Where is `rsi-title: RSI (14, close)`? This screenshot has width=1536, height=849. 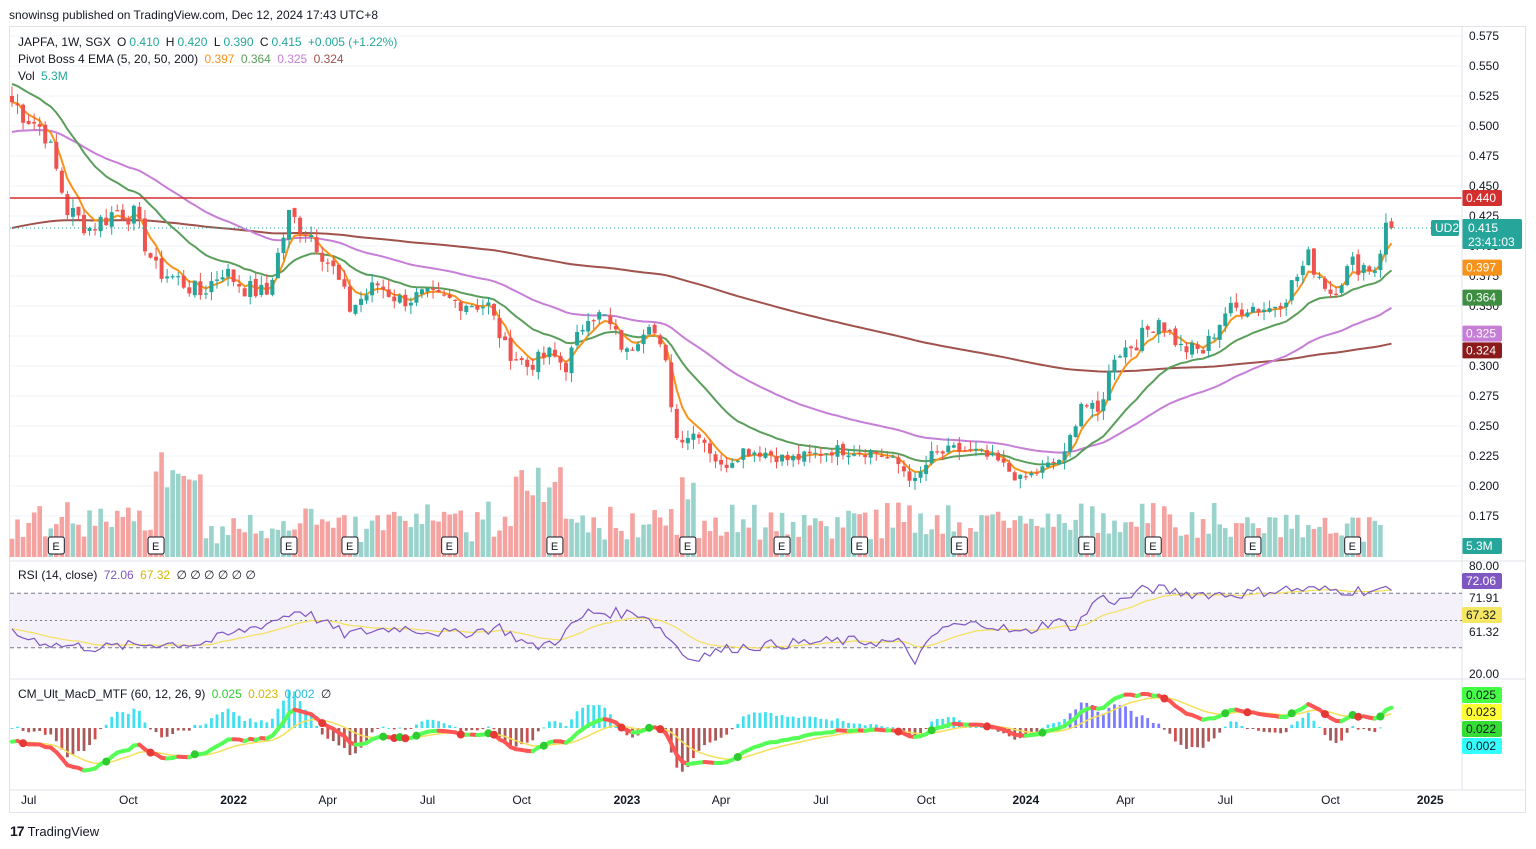
rsi-title: RSI (14, close) is located at coordinates (58, 575).